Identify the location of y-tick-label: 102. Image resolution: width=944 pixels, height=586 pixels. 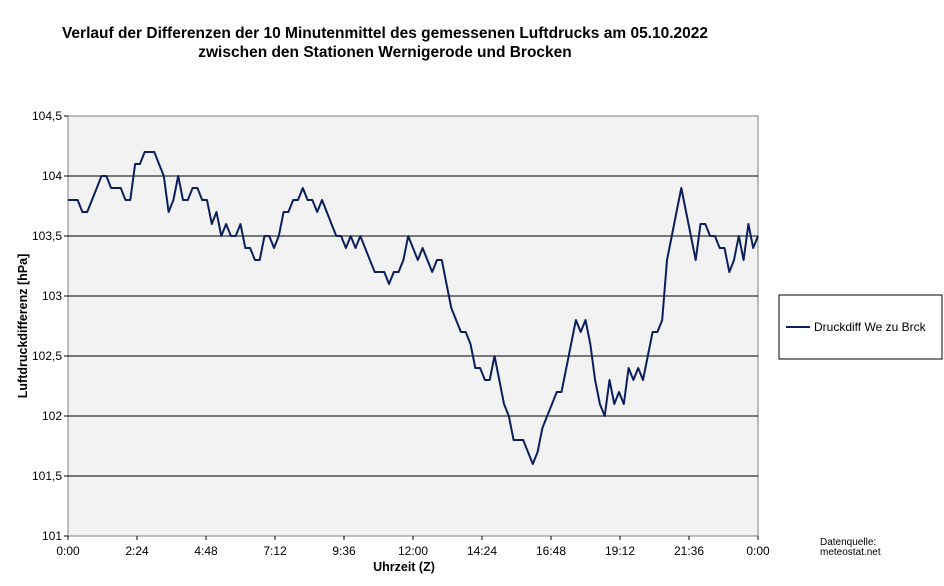
(52, 416).